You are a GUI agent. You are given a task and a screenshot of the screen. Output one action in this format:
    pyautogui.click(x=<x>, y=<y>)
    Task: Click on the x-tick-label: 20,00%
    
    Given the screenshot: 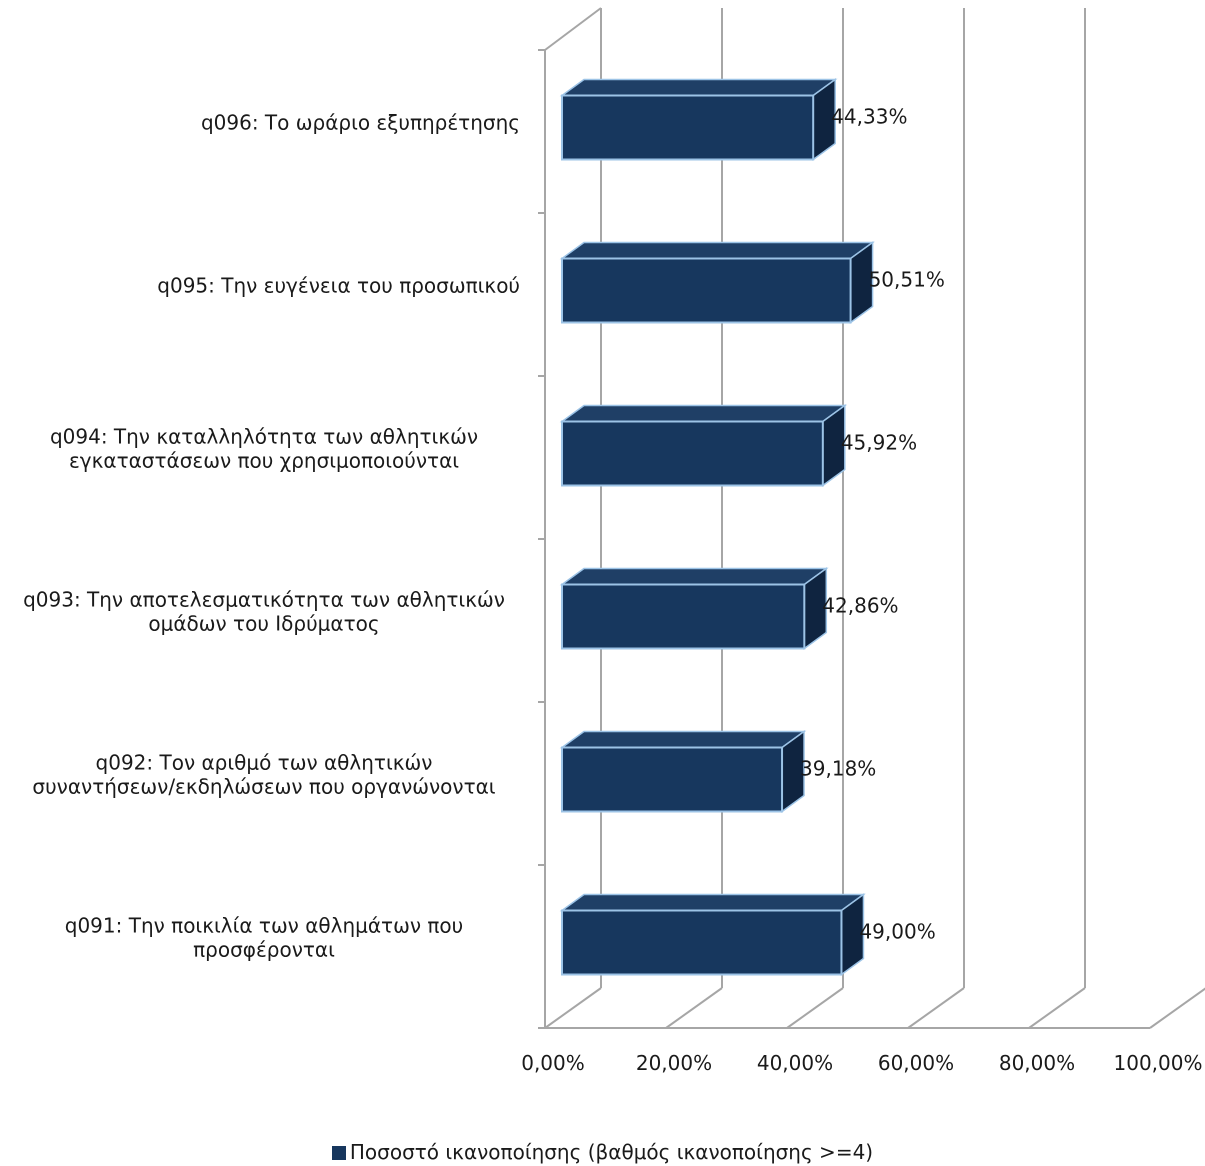 What is the action you would take?
    pyautogui.click(x=674, y=1063)
    